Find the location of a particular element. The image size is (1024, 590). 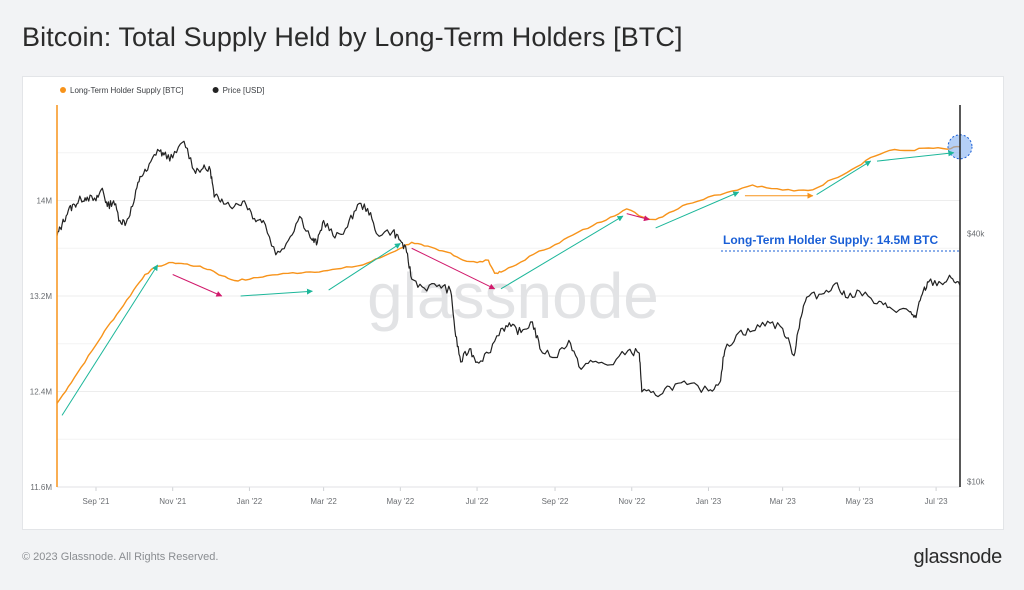

x-tick-label: Jul '22 is located at coordinates (477, 501).